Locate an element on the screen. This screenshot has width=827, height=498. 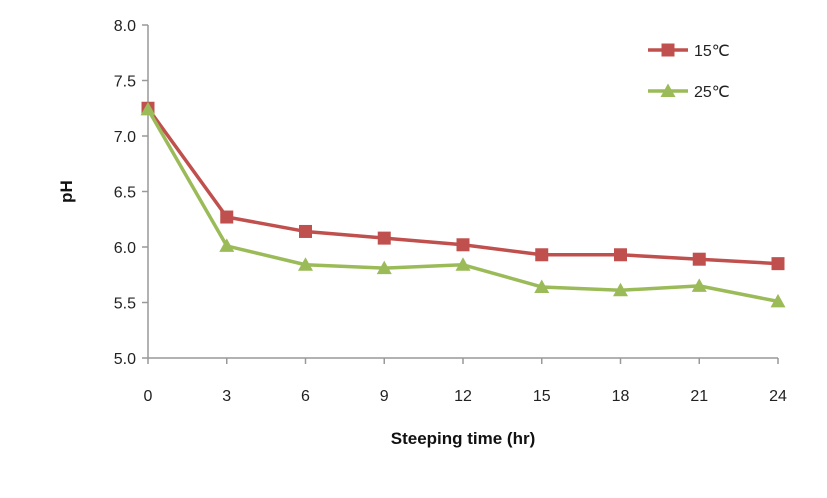
legend-label: 25℃ is located at coordinates (712, 92).